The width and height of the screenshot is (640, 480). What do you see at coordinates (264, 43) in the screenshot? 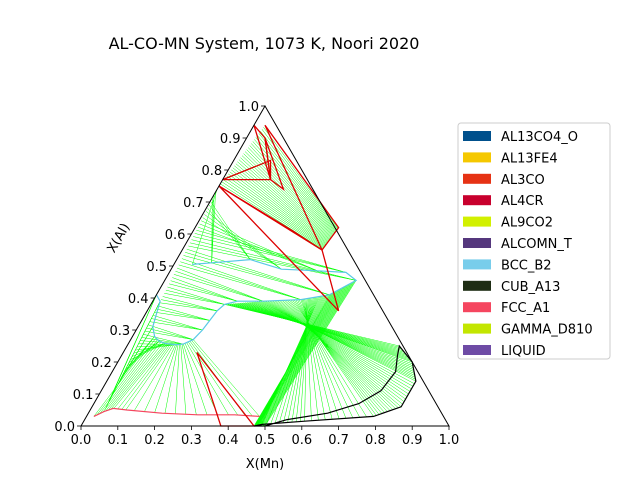
I see `chart-title: AL-CO-MN System, 1073 K, Noori 2020` at bounding box center [264, 43].